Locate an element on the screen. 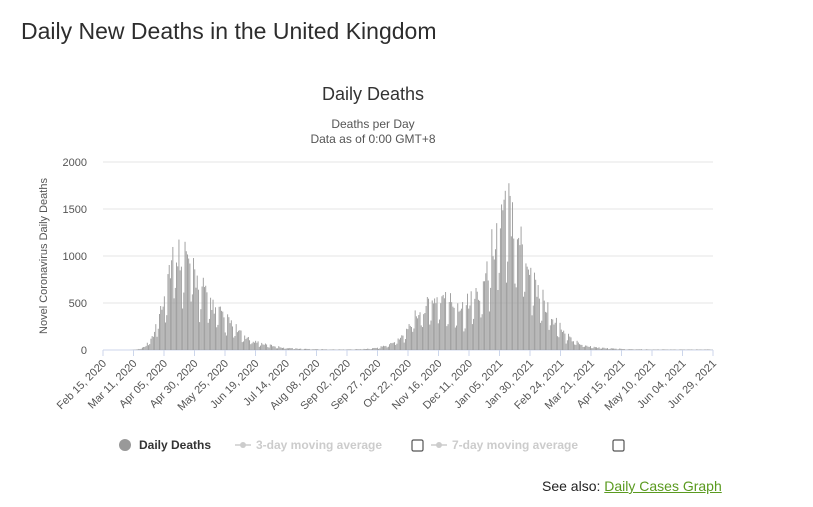 The height and width of the screenshot is (507, 813). legend-checkbox is located at coordinates (618, 445).